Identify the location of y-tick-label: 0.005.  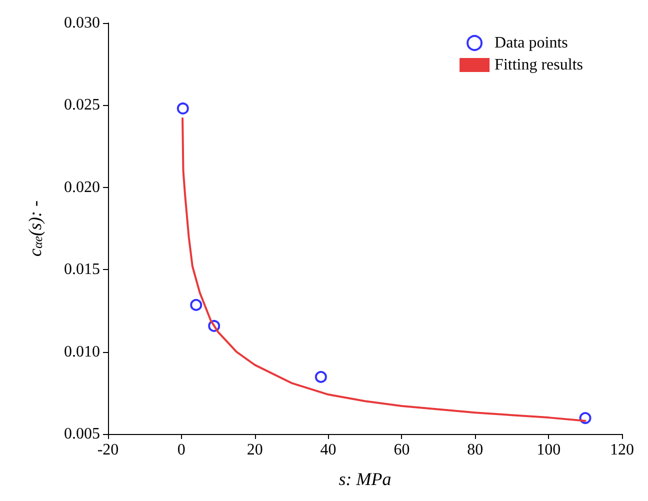
(82, 434).